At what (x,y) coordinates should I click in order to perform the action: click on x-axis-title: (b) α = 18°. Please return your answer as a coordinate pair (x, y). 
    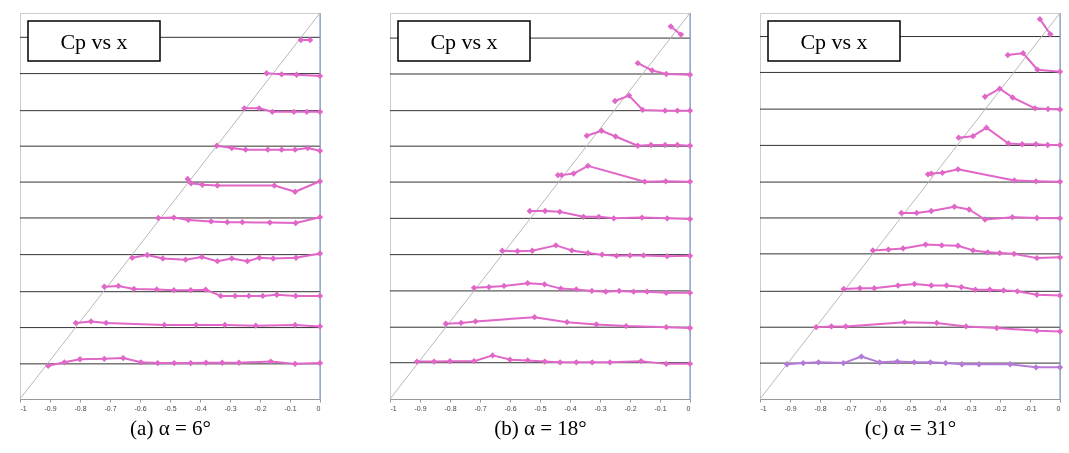
    Looking at the image, I should click on (540, 427).